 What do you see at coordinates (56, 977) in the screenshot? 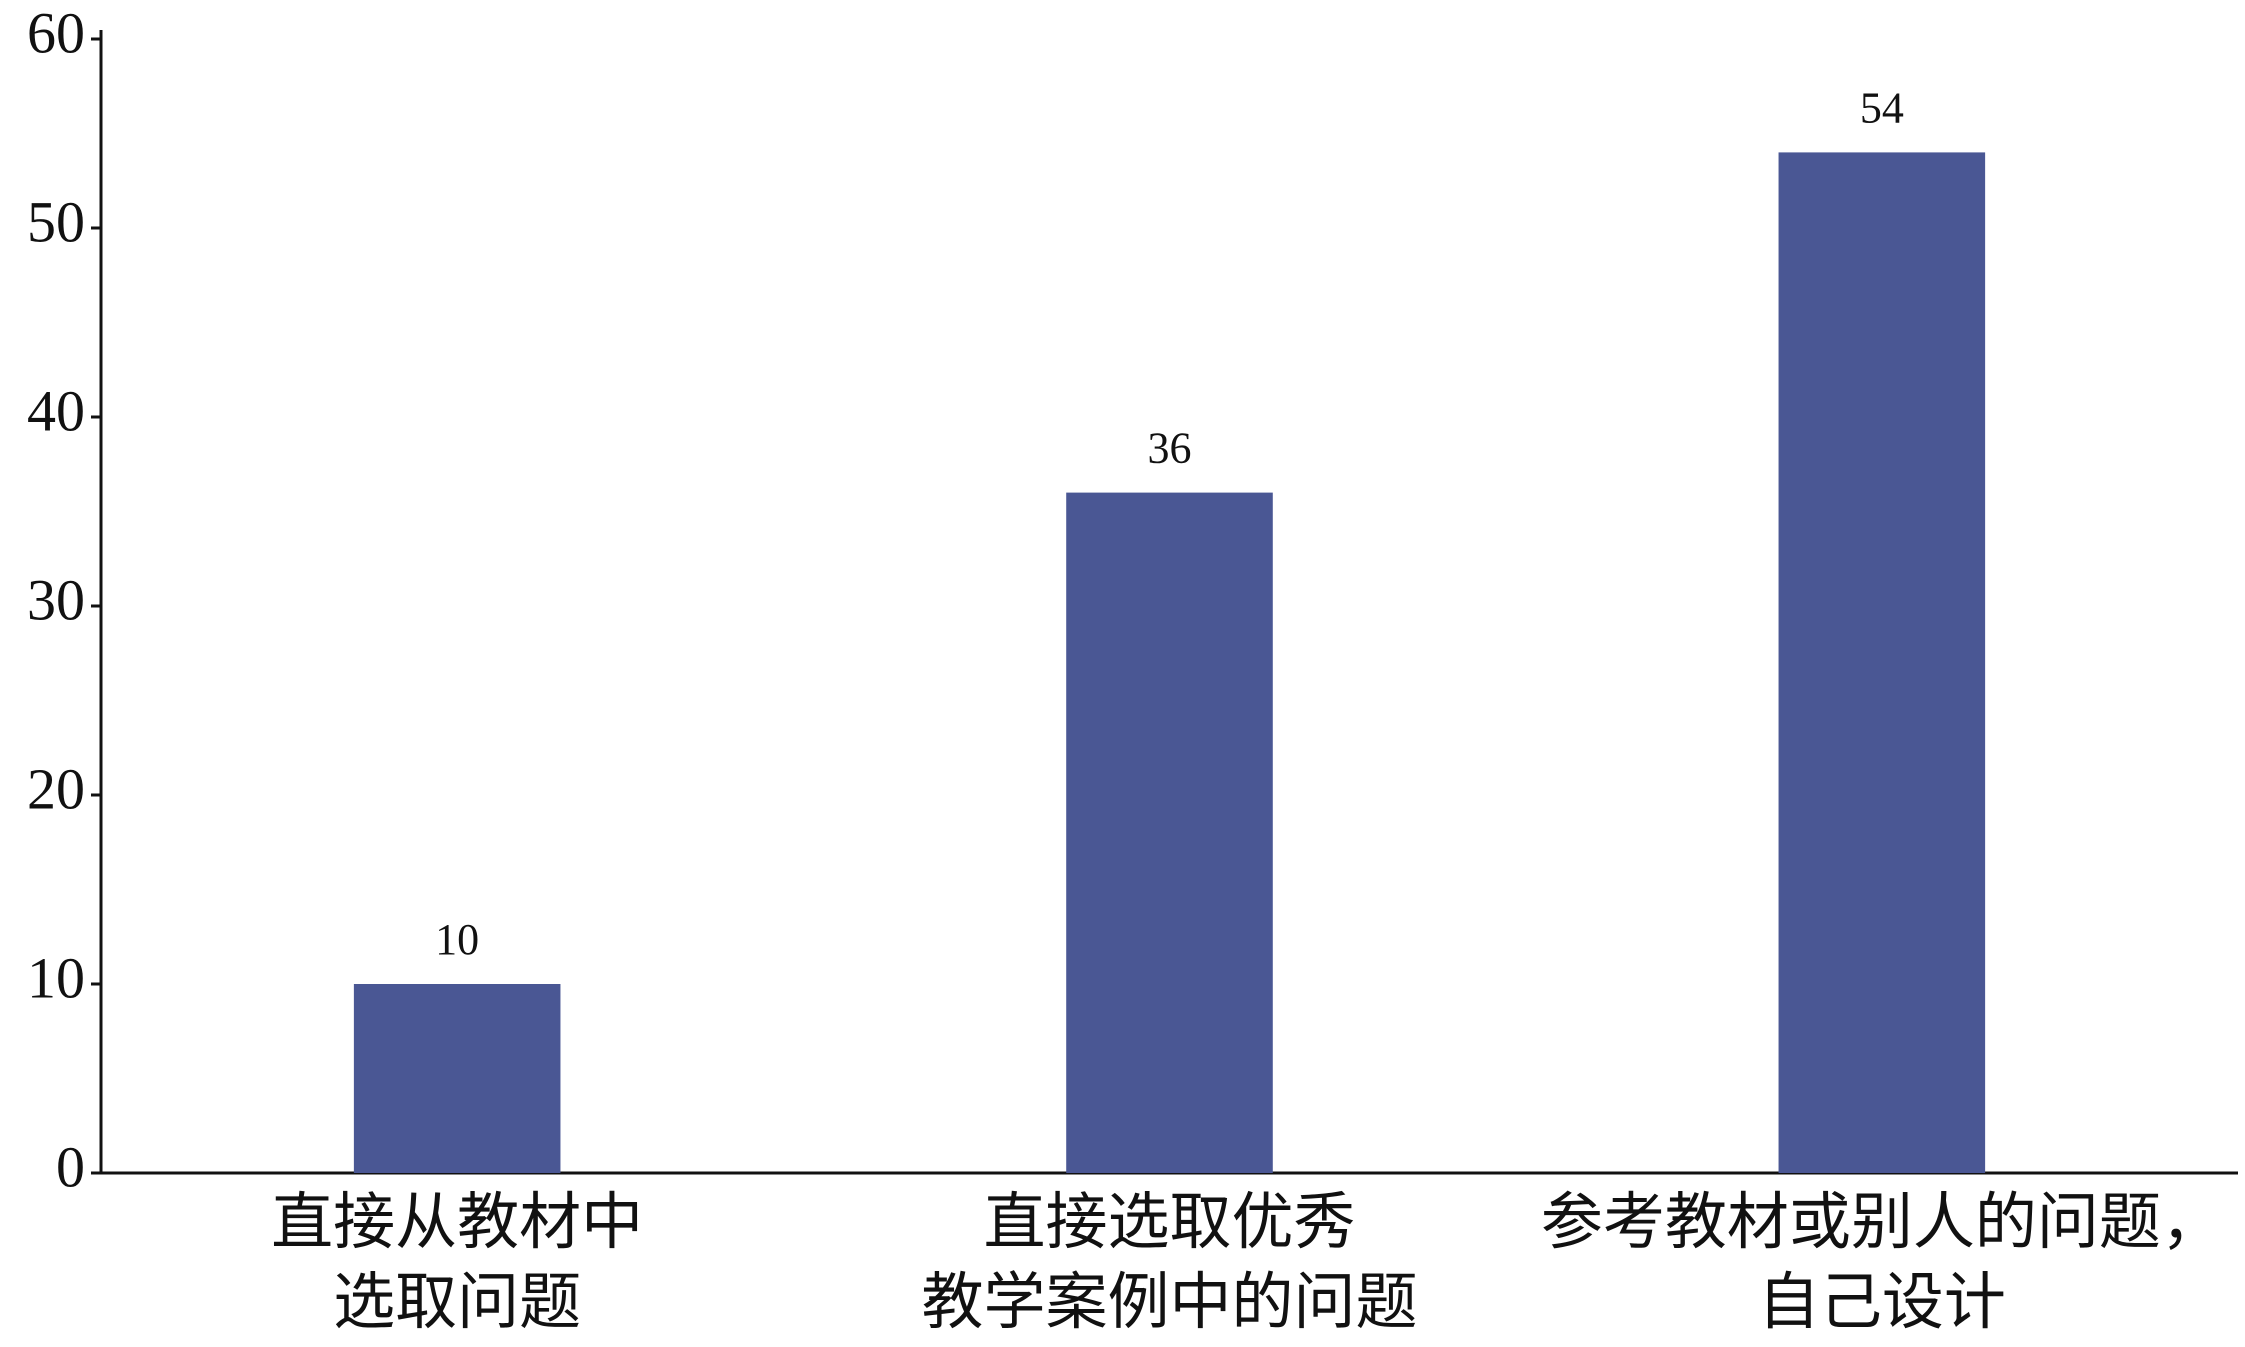
I see `y-tick-label: 10` at bounding box center [56, 977].